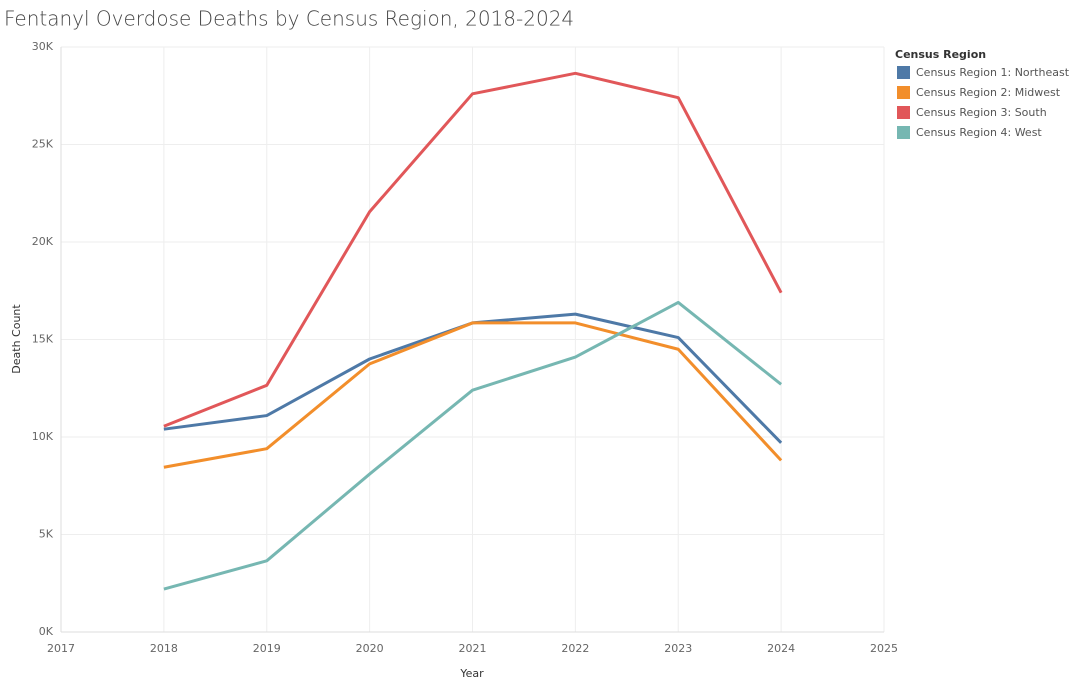 The height and width of the screenshot is (690, 1076). Describe the element at coordinates (781, 648) in the screenshot. I see `x-tick-label: 2024` at that location.